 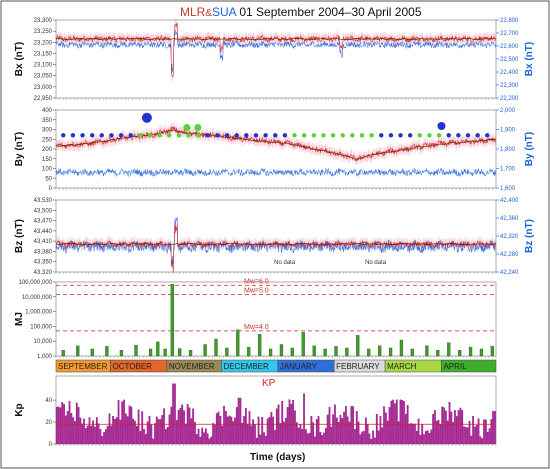 I want to click on bz-mlr-series, so click(x=276, y=248).